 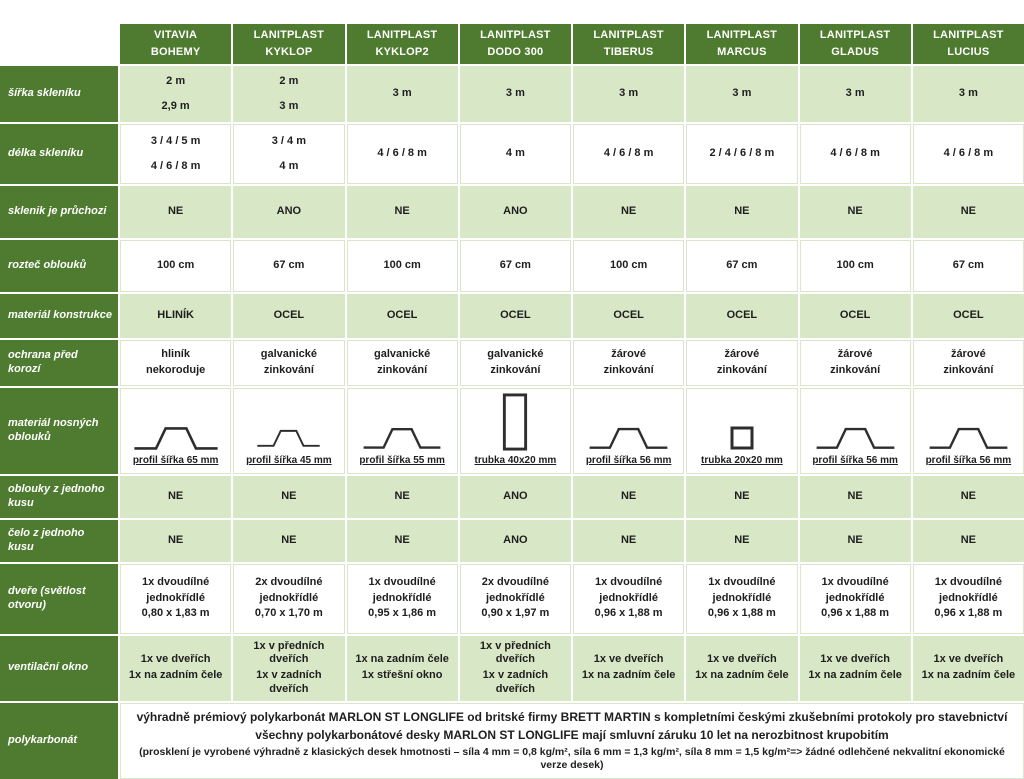 I want to click on cell-line: nekoroduje, so click(x=175, y=370).